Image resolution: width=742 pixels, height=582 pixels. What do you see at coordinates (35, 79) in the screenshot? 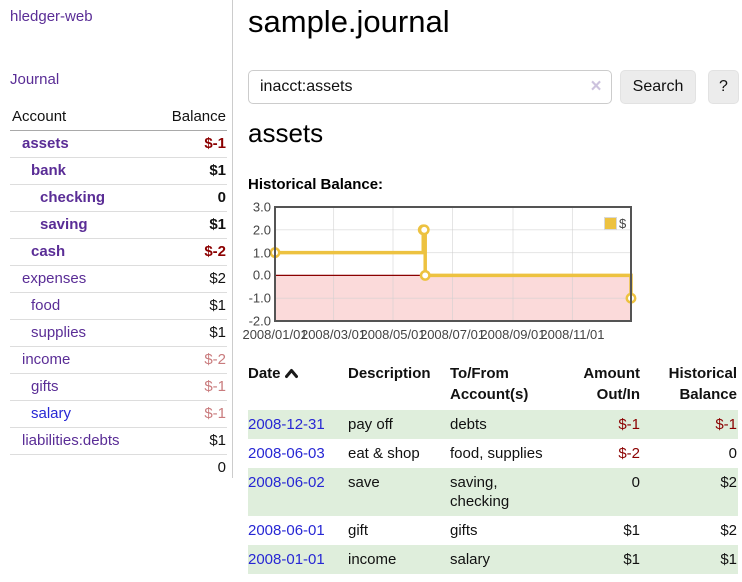
I see `sidebar-item-journal: Journal` at bounding box center [35, 79].